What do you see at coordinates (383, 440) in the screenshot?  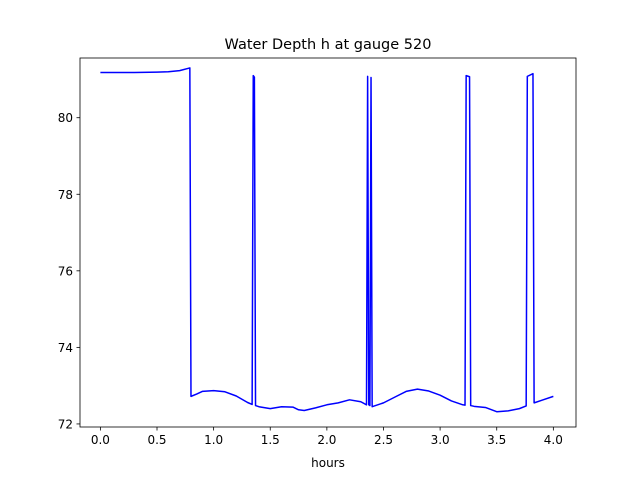 I see `x-tick-label: 2.5` at bounding box center [383, 440].